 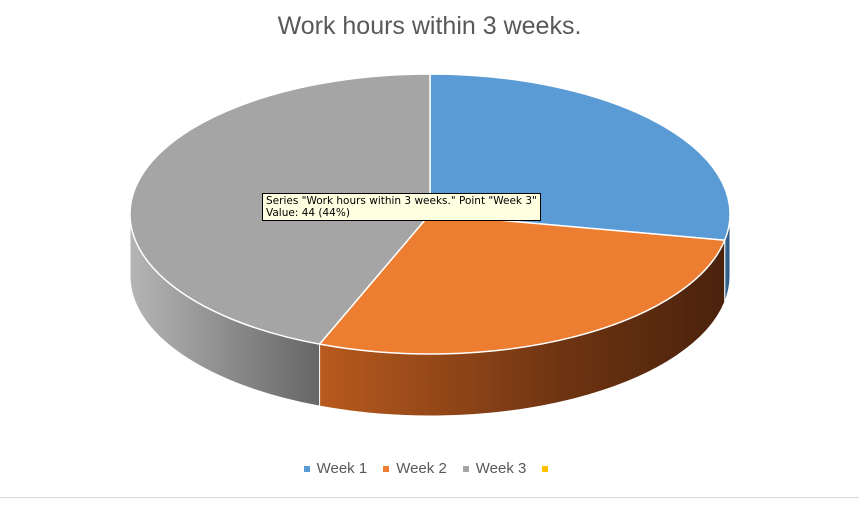 I want to click on chart-title: Work hours within 3 weeks., so click(x=429, y=26).